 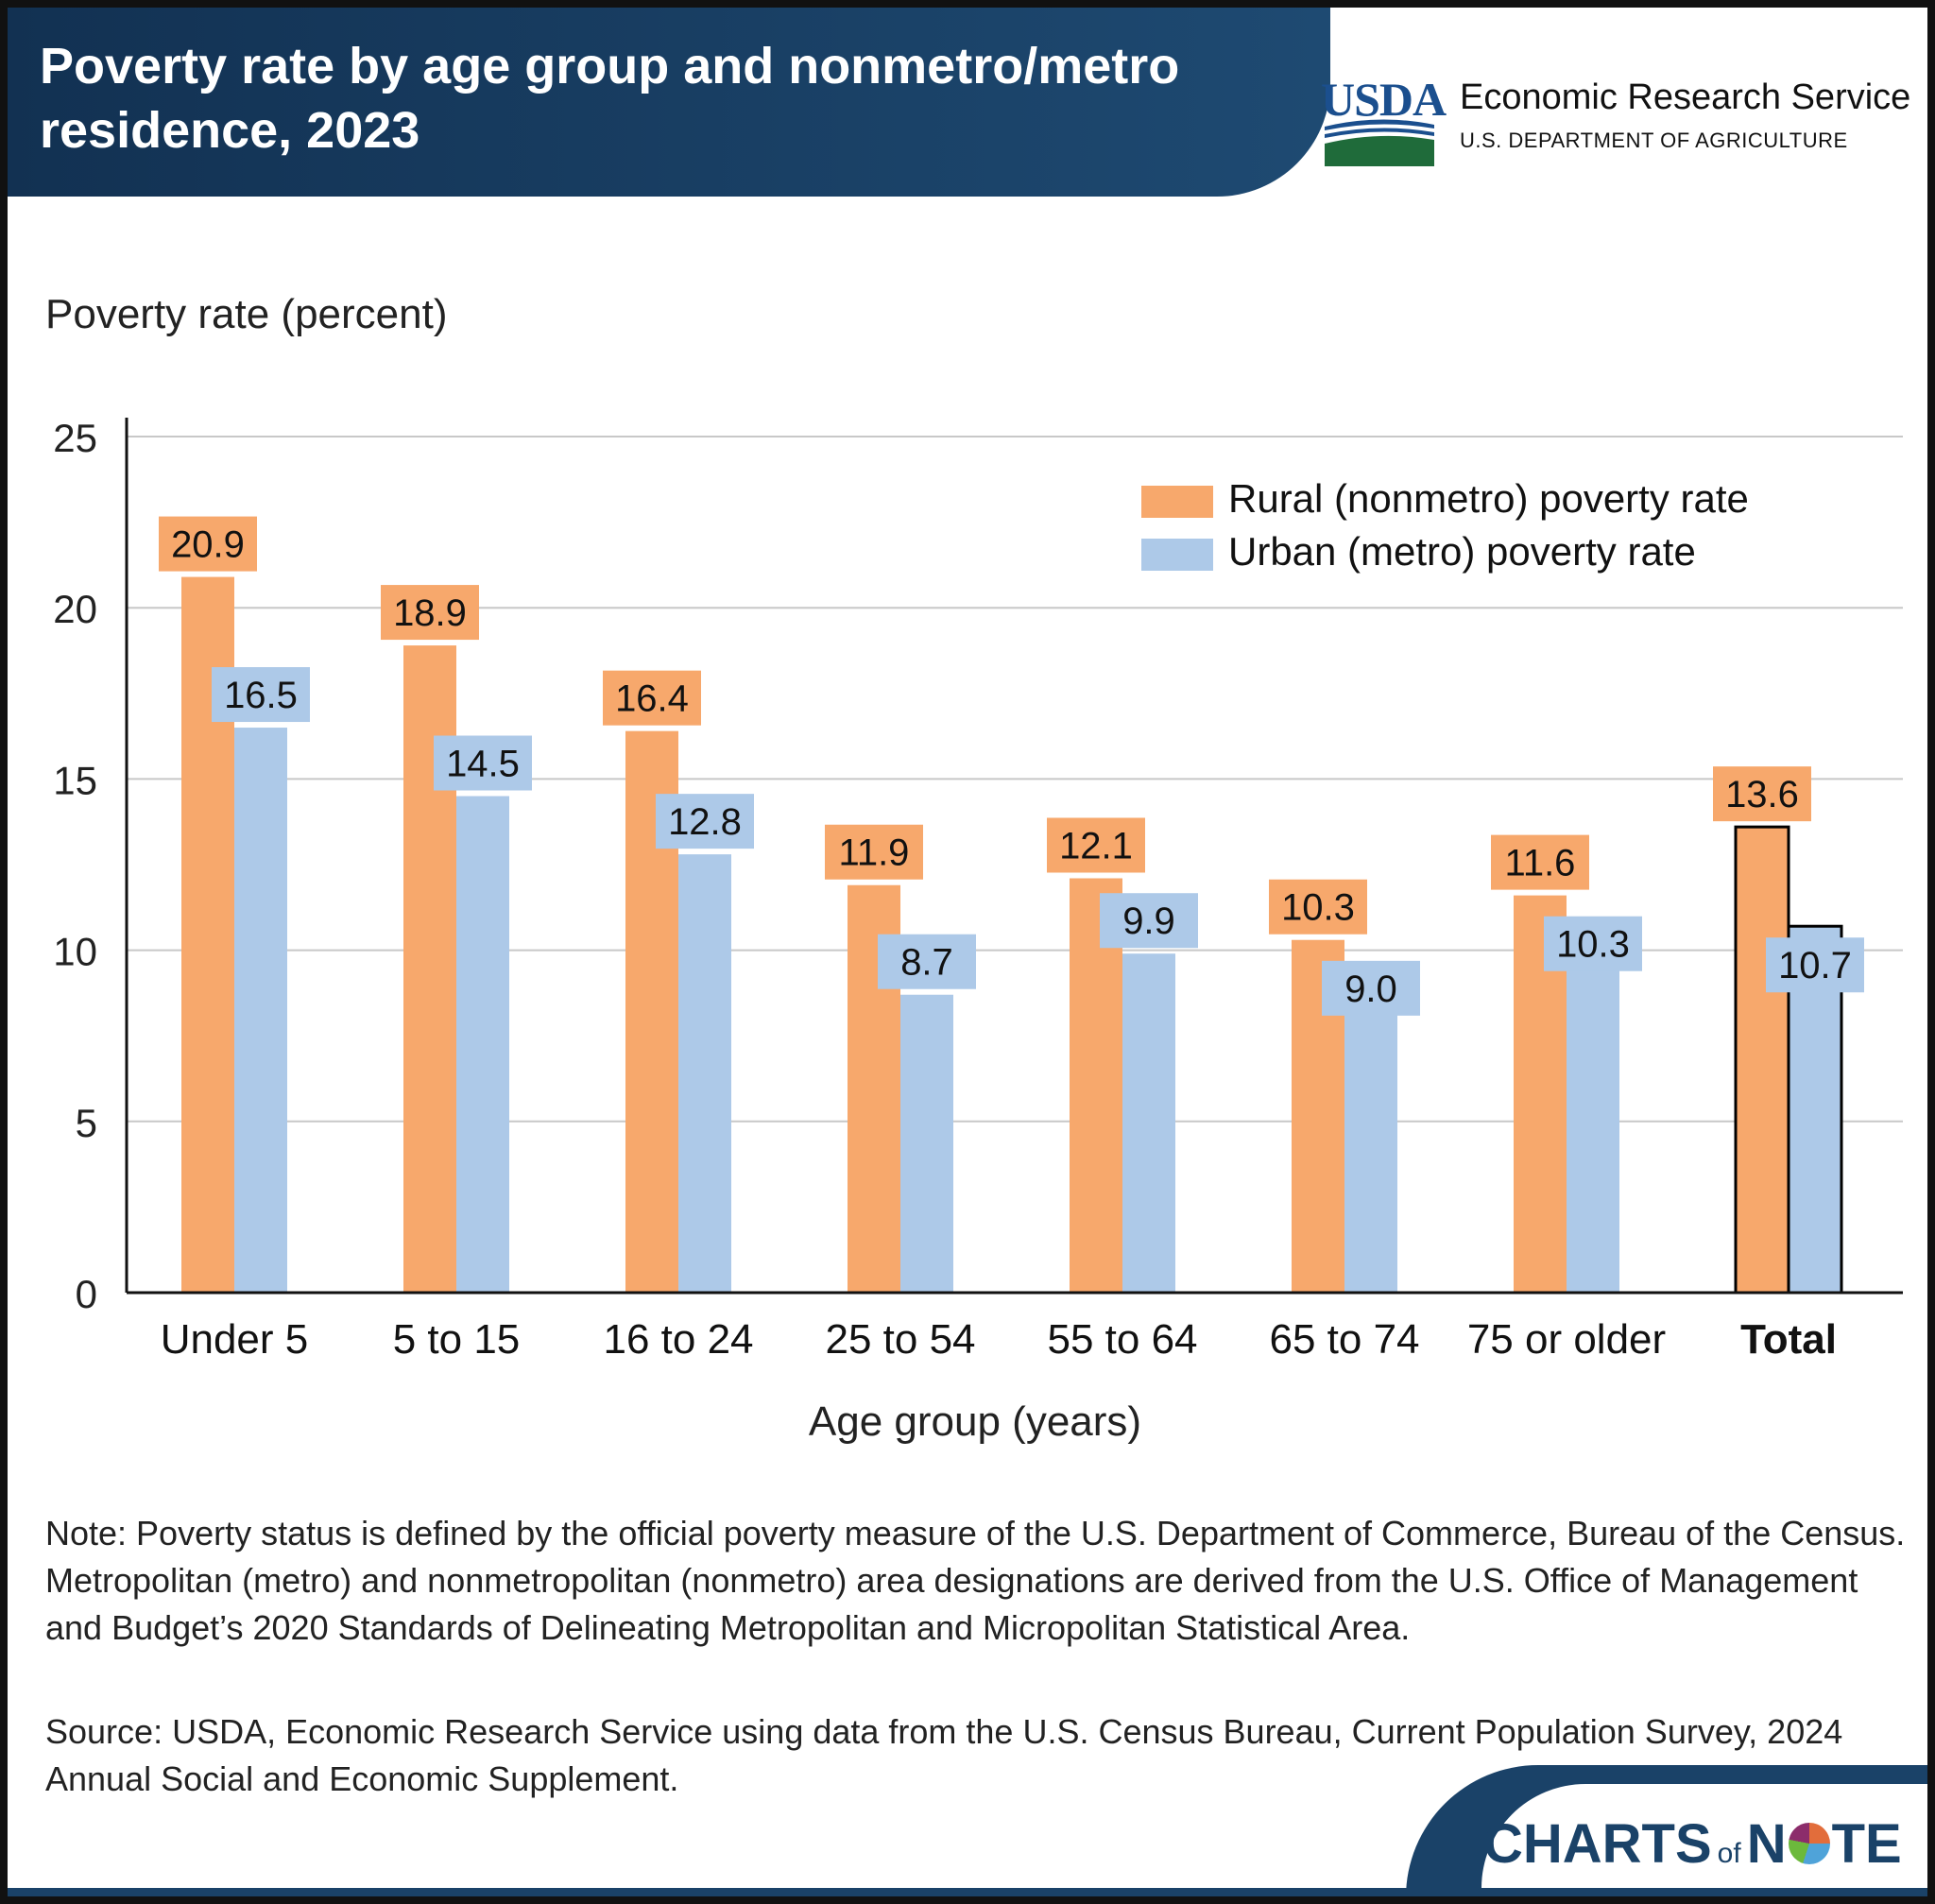 What do you see at coordinates (86, 1294) in the screenshot?
I see `y-tick-label: 0` at bounding box center [86, 1294].